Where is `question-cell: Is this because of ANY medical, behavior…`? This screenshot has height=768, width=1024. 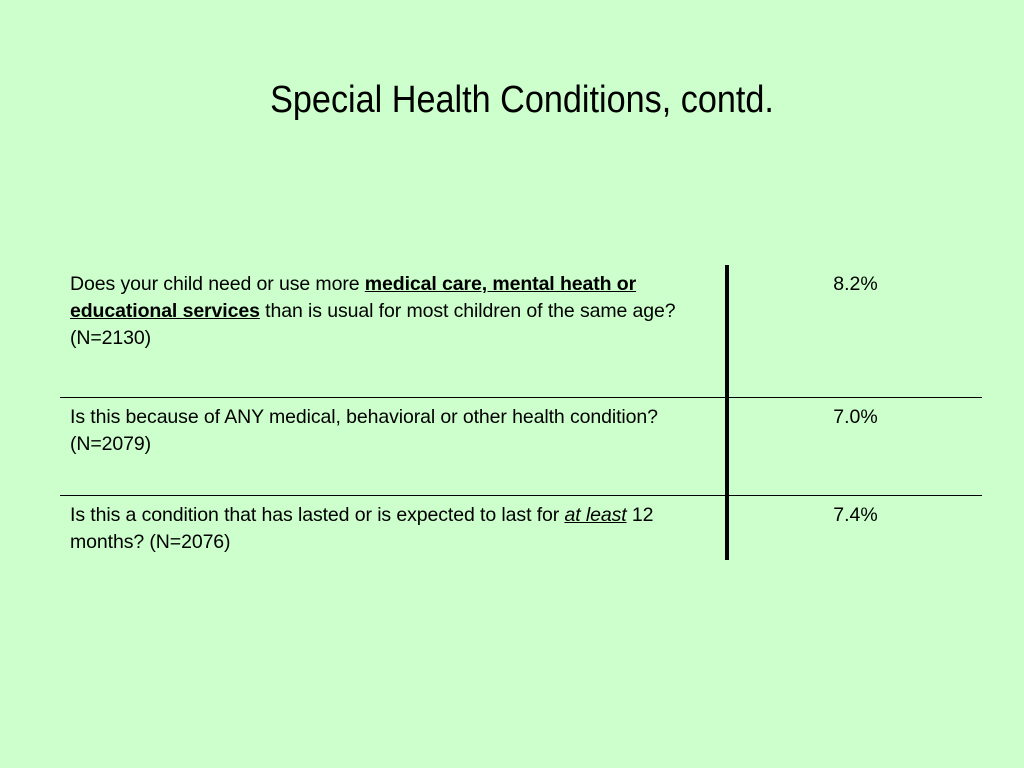
question-cell: Is this because of ANY medical, behavior… is located at coordinates (364, 430).